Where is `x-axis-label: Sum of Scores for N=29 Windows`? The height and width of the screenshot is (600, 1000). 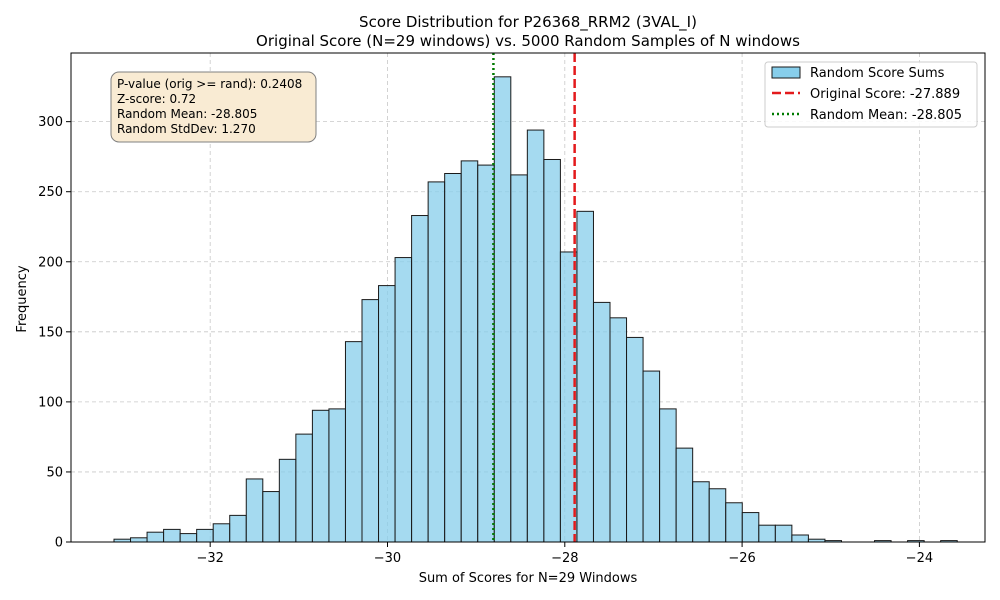
x-axis-label: Sum of Scores for N=29 Windows is located at coordinates (528, 578).